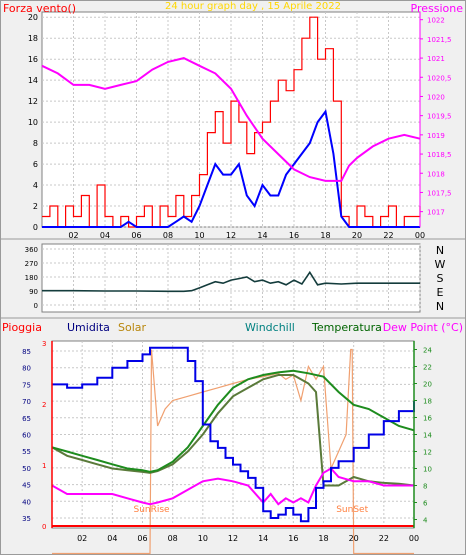 The image size is (466, 555). Describe the element at coordinates (440, 292) in the screenshot. I see `direction-compass-label: E` at that location.